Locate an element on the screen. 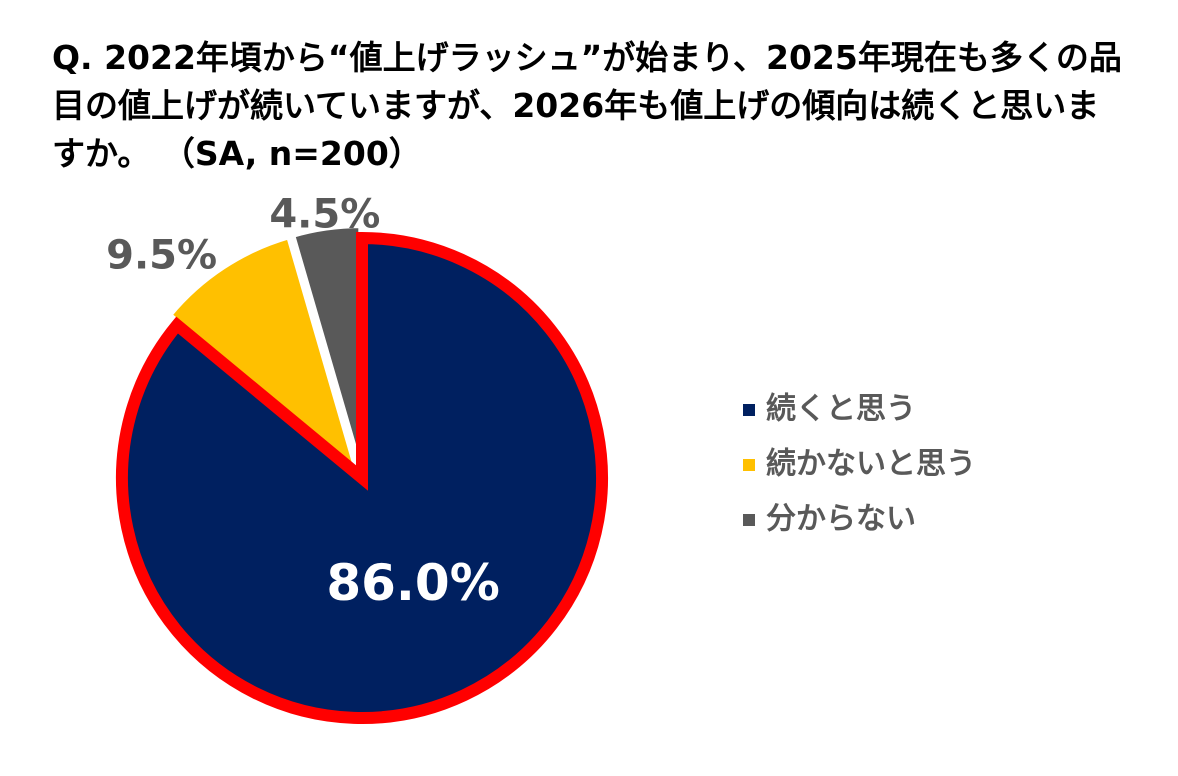 The image size is (1178, 776). legend-label: 分からない is located at coordinates (841, 519).